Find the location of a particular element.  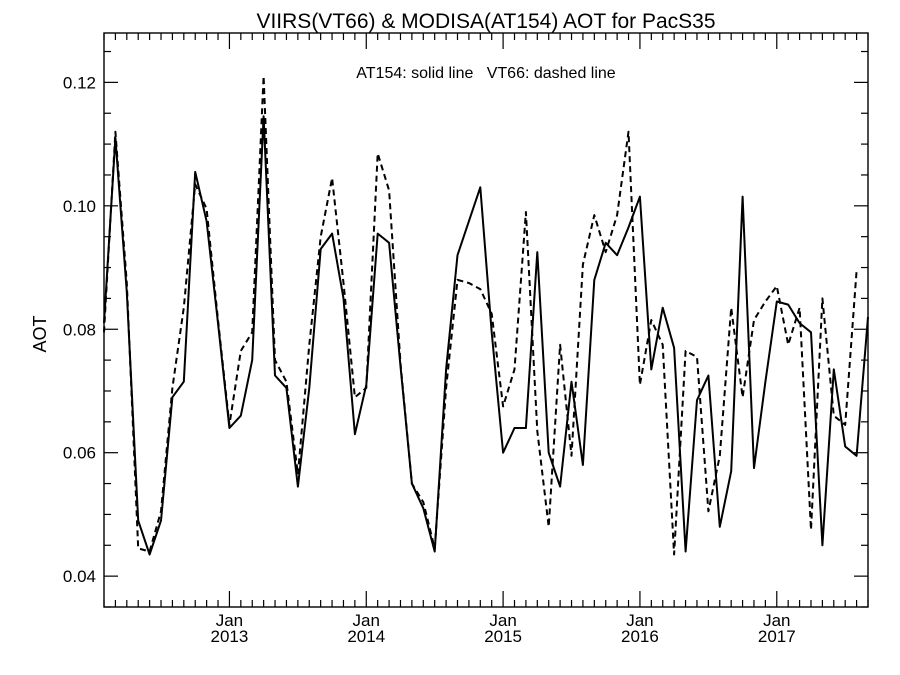

line-style-note: AT154: solid line VT66: dashed line is located at coordinates (486, 73).